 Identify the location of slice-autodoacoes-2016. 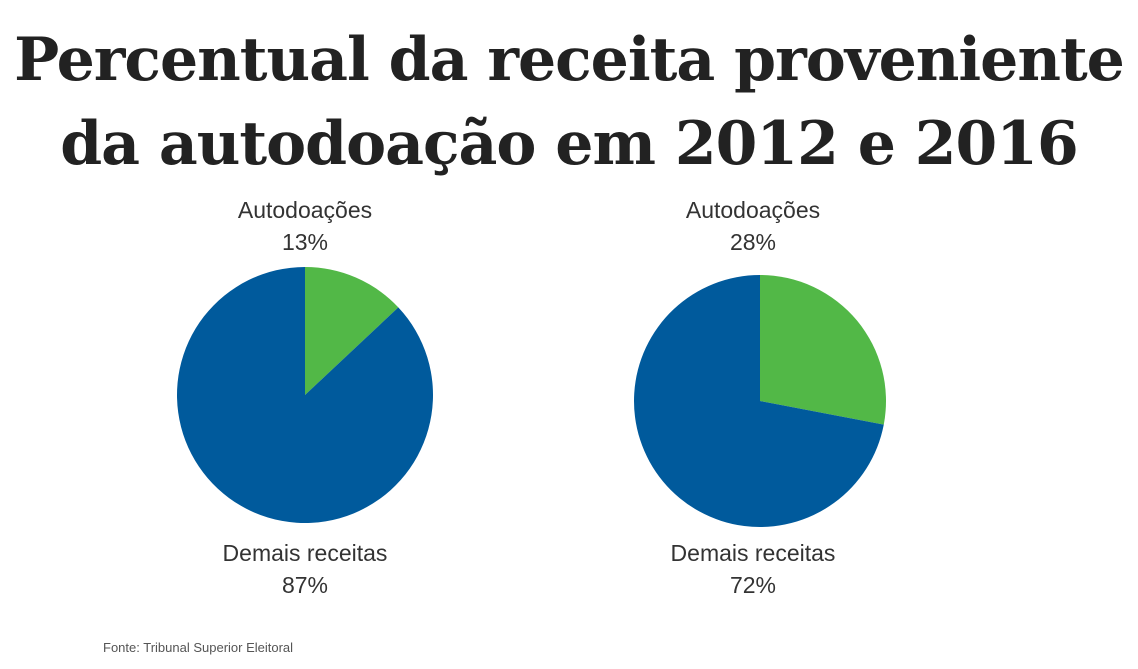
(823, 350).